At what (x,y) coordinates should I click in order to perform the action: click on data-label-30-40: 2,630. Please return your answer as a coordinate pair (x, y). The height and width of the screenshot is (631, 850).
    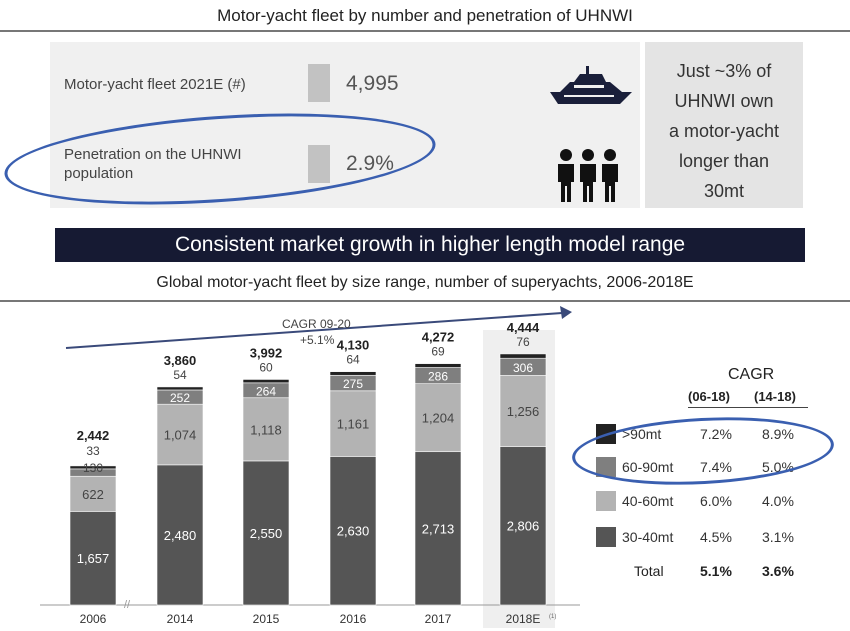
    Looking at the image, I should click on (353, 531).